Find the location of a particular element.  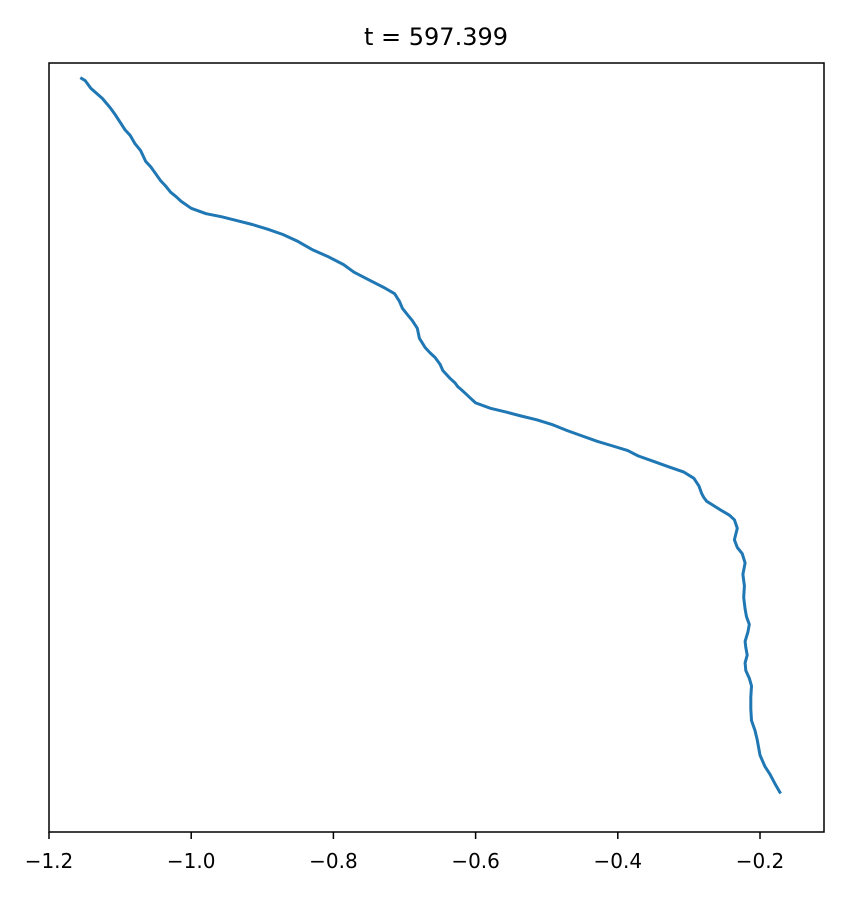

x-tick-label: −1.2 is located at coordinates (49, 861).